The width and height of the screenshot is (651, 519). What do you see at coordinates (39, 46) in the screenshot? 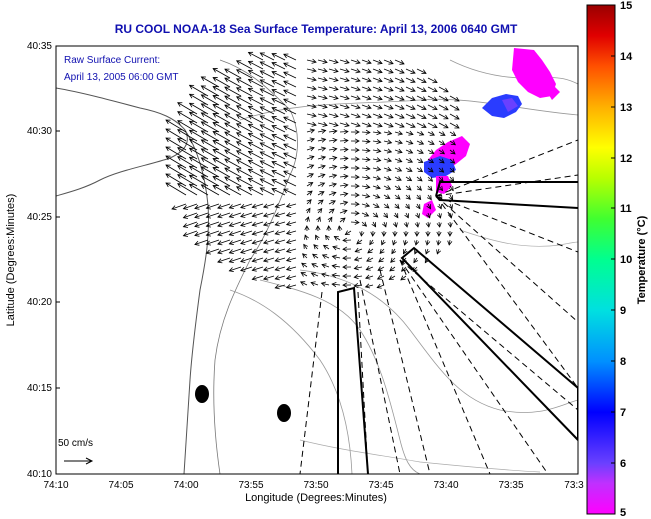
I see `y-tick-label: 40:35` at bounding box center [39, 46].